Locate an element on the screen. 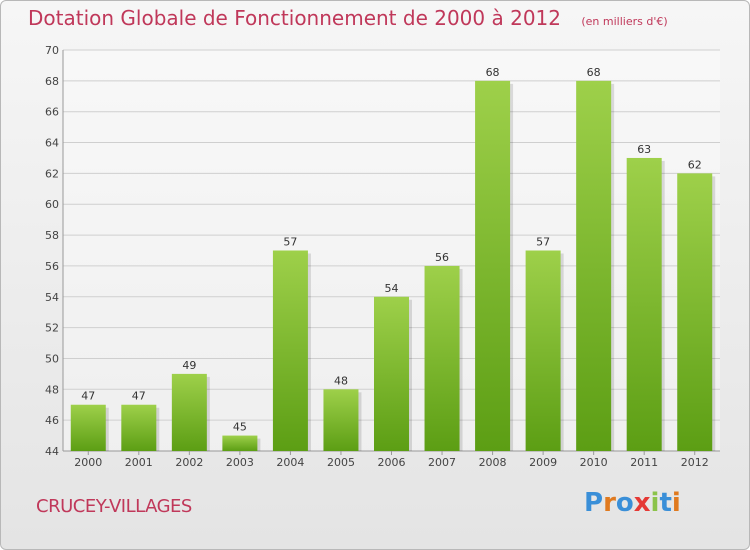  x-tick-label: 2003 is located at coordinates (240, 462).